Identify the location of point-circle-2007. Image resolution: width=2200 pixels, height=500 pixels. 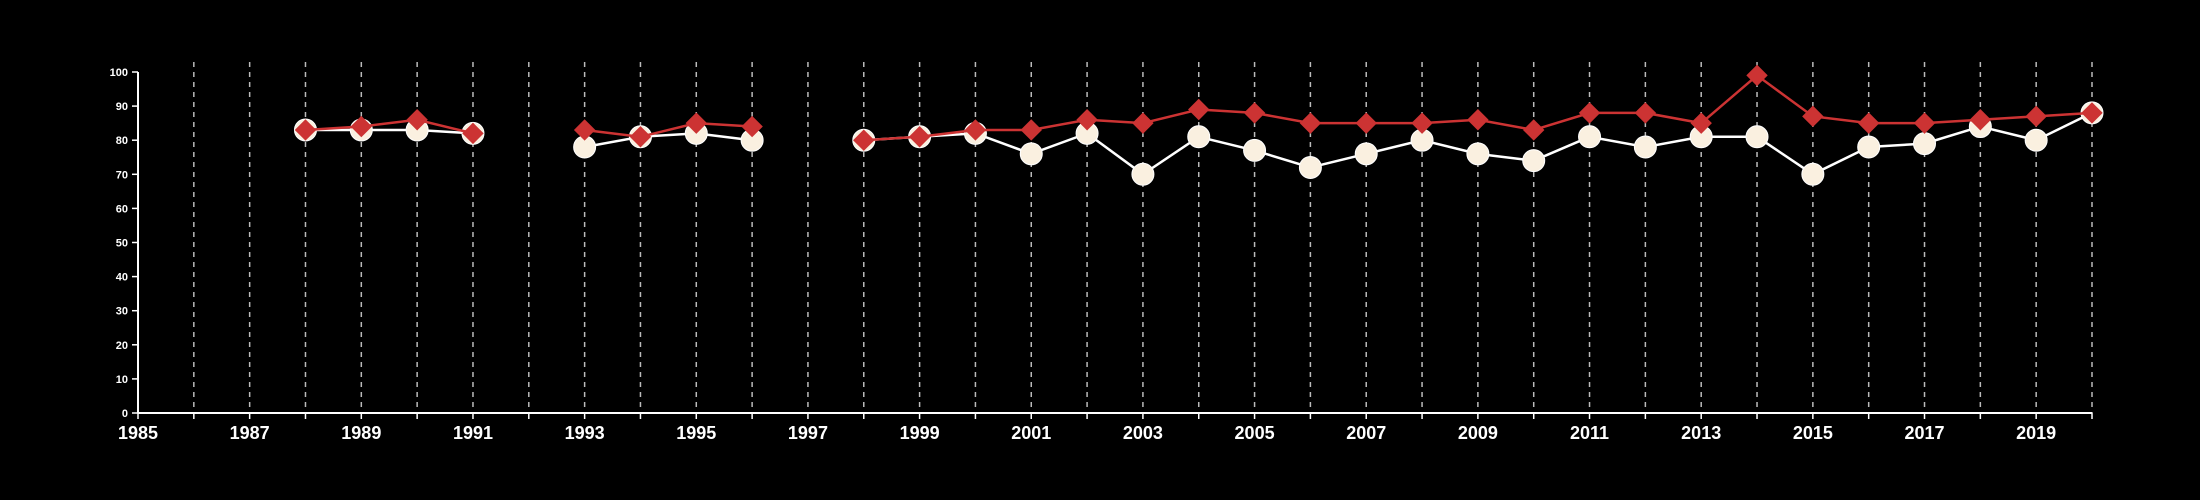
(1366, 154).